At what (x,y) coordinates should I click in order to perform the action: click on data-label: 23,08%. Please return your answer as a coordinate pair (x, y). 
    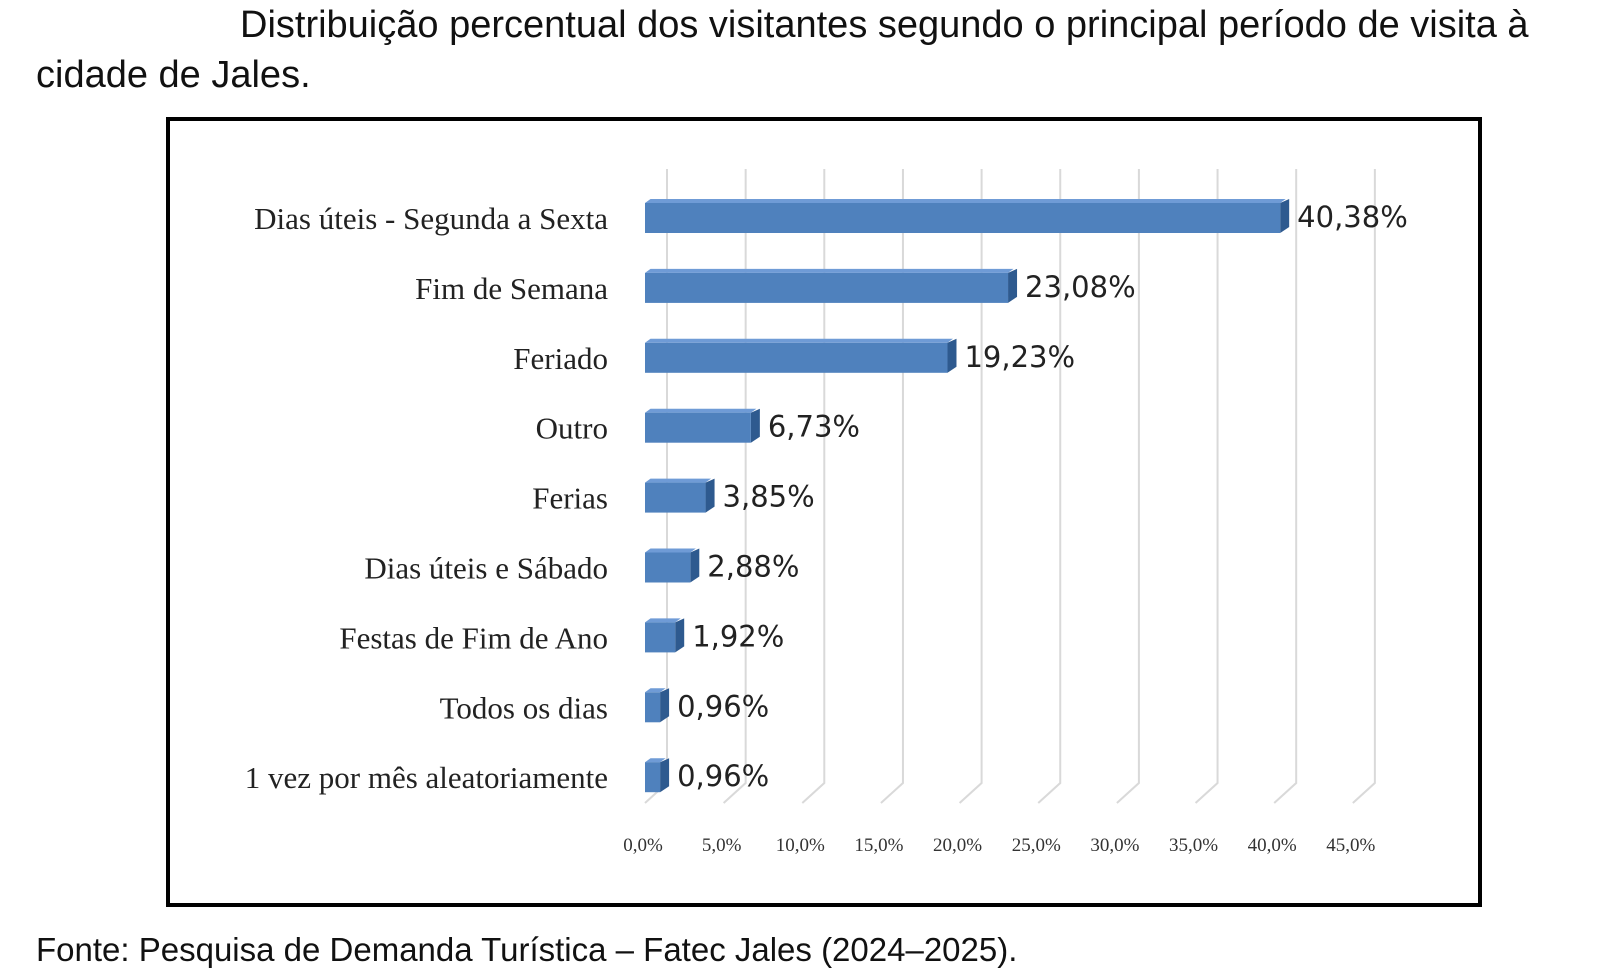
    Looking at the image, I should click on (1080, 287).